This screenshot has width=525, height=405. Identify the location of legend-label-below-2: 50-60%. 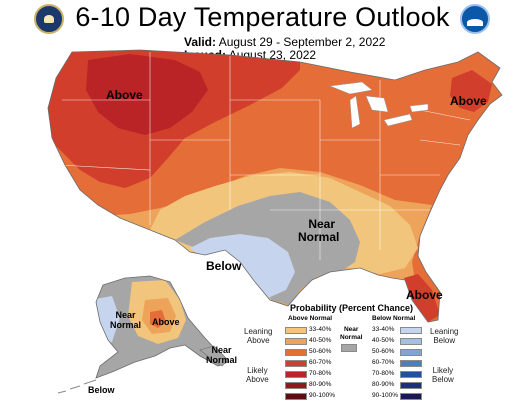
(383, 351).